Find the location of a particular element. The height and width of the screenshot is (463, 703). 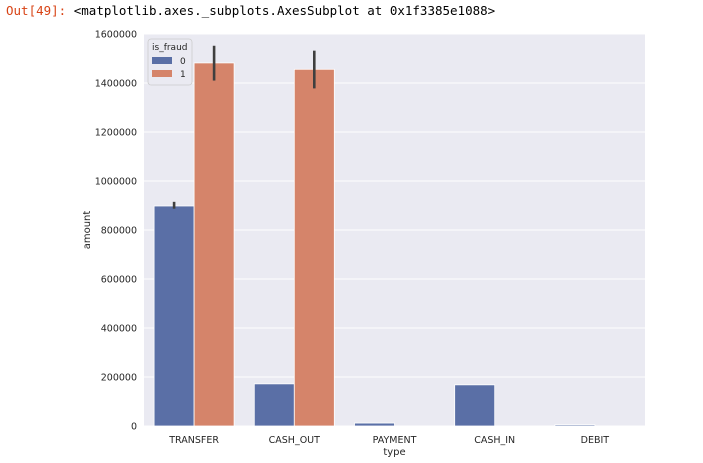

y-tick-label: 600000 is located at coordinates (119, 280).